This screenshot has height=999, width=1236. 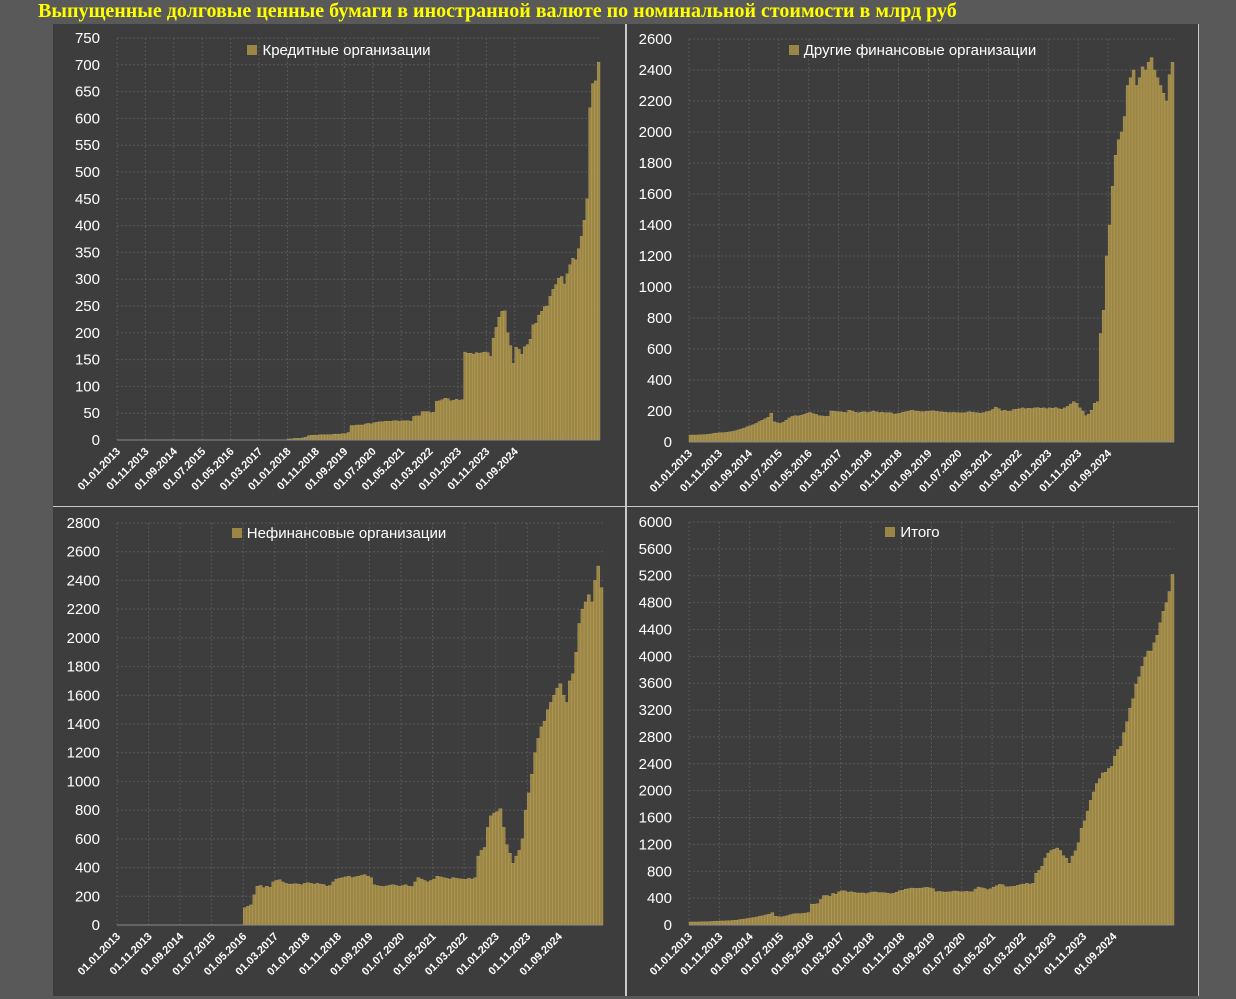 I want to click on y-tick-label: 4800, so click(x=655, y=603).